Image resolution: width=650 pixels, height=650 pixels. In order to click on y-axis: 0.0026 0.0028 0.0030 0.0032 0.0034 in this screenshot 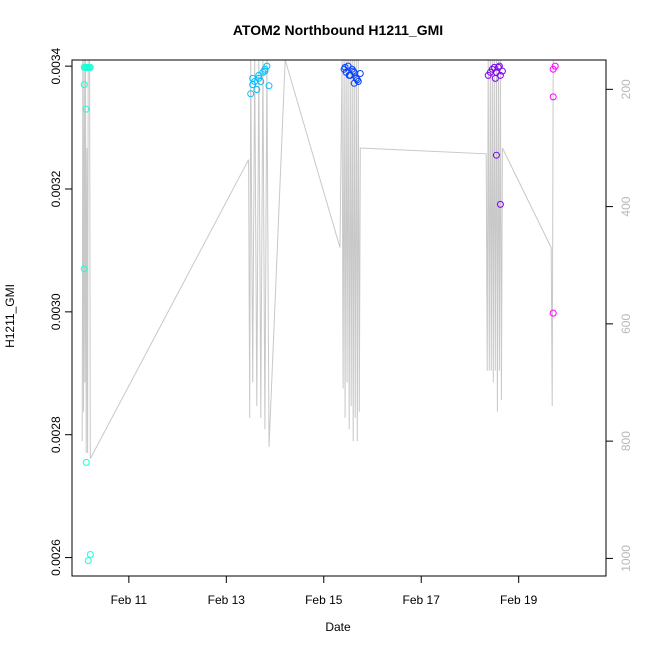, I will do `click(60, 311)`.